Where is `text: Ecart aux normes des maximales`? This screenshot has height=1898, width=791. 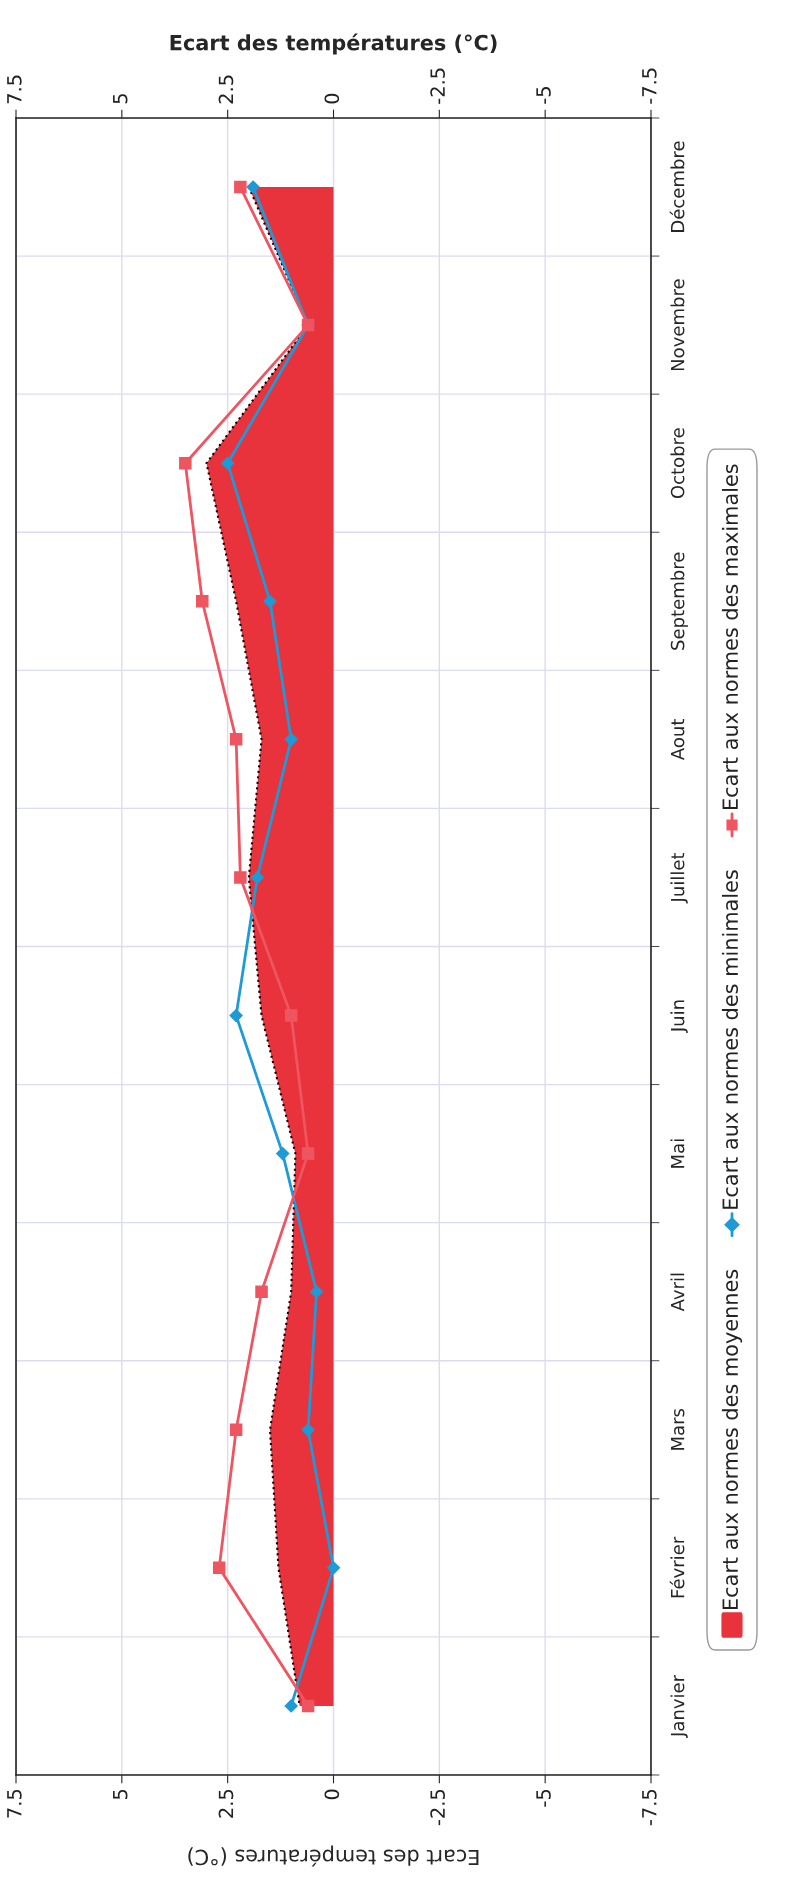 text: Ecart aux normes des maximales is located at coordinates (730, 636).